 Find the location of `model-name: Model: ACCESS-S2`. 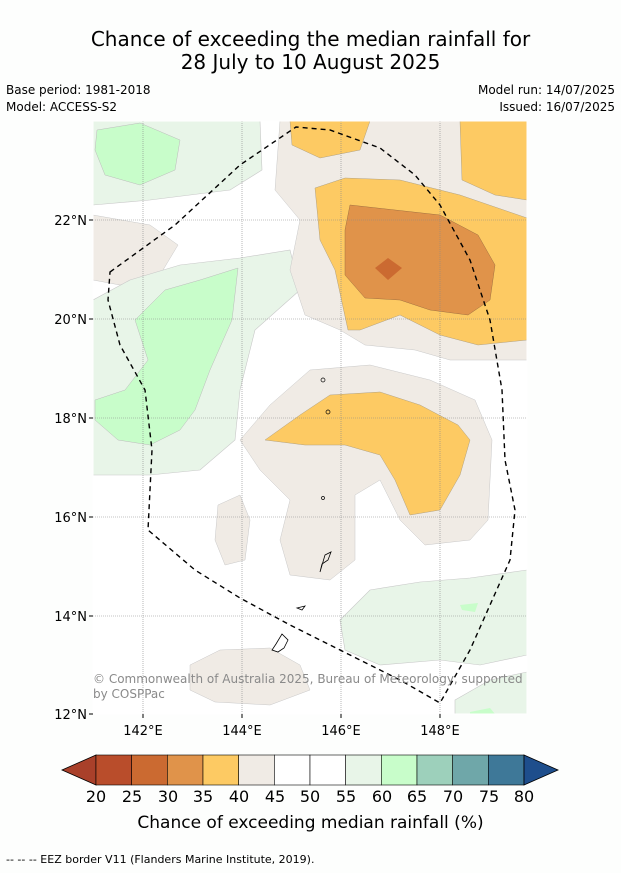

model-name: Model: ACCESS-S2 is located at coordinates (62, 107).